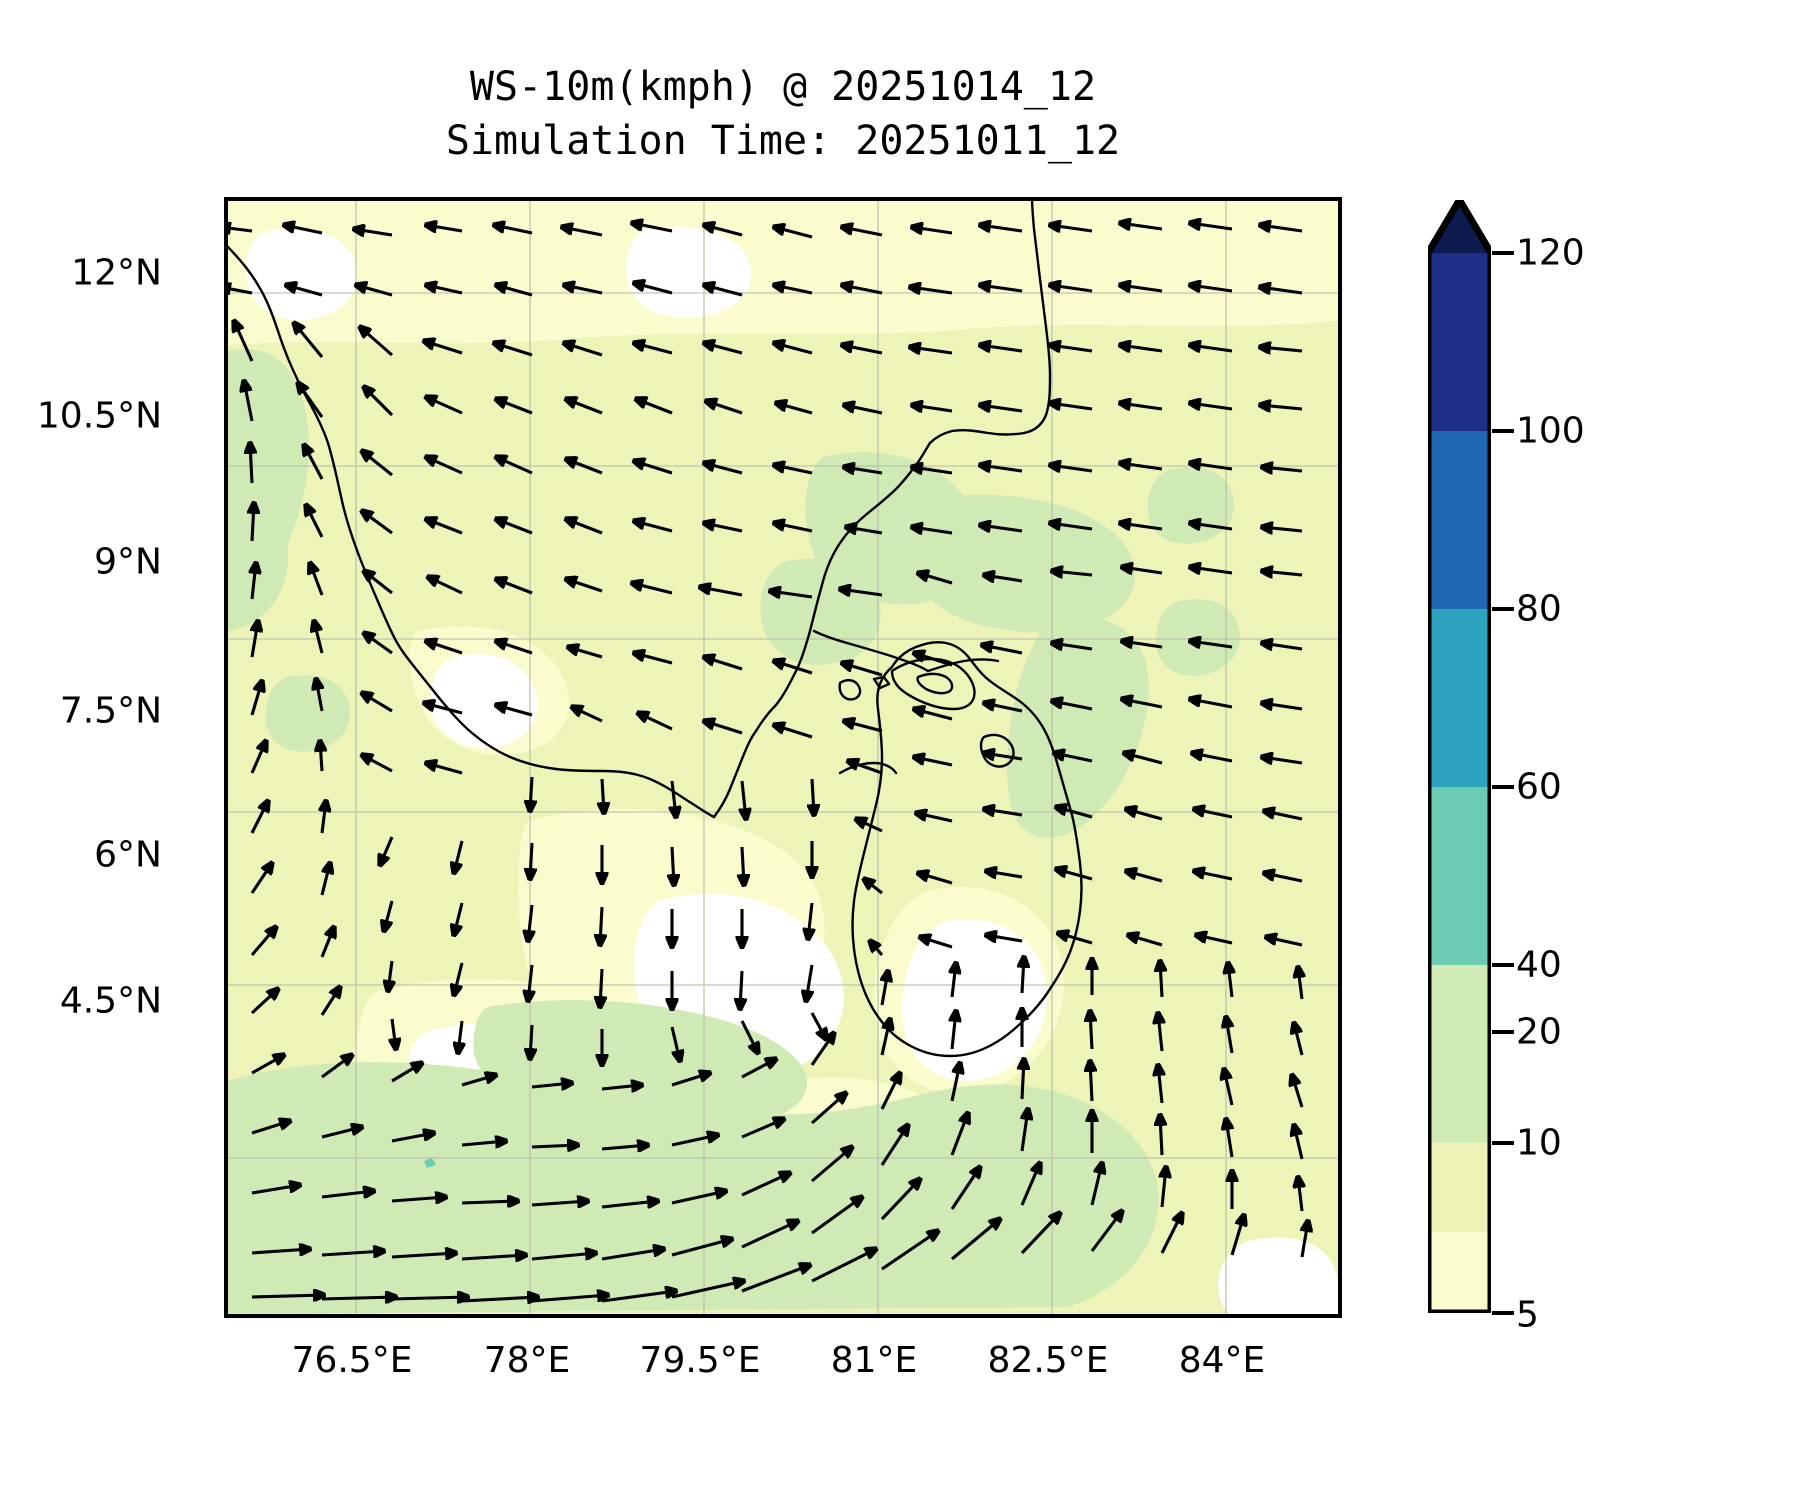 The image size is (1800, 1500). Describe the element at coordinates (874, 1360) in the screenshot. I see `x-tick-label: 81°E` at that location.